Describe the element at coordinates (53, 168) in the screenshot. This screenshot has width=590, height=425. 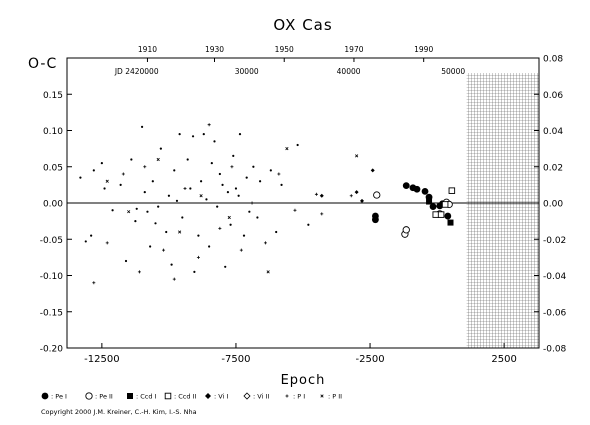
I see `y-tick-label-left: 0.05` at that location.